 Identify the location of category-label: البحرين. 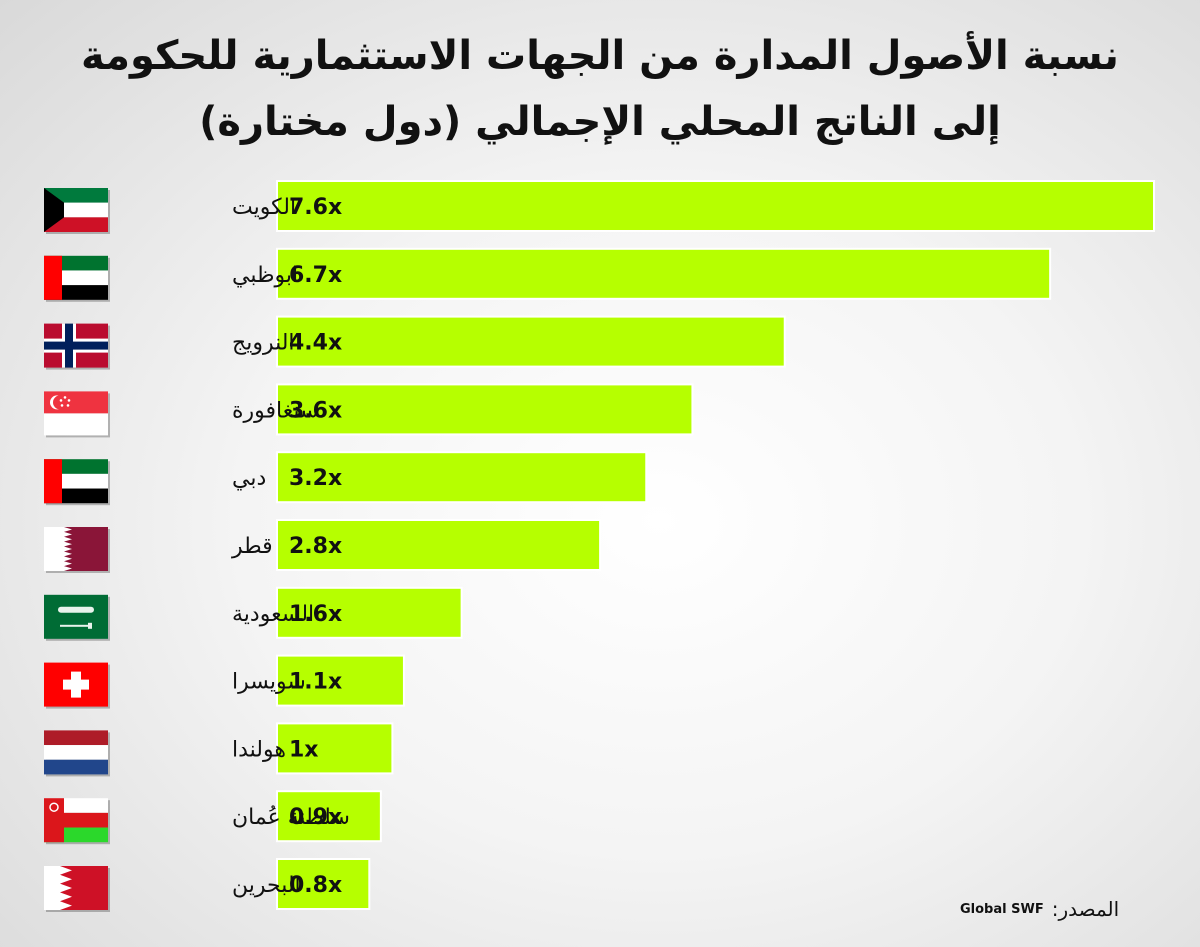
(266, 885).